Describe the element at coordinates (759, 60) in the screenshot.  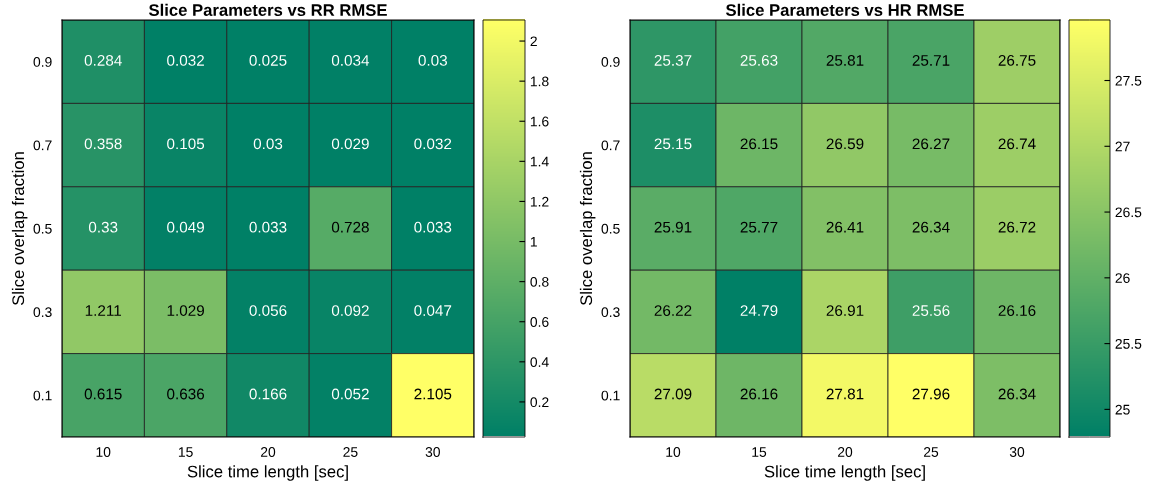
I see `data-label: 25.63` at that location.